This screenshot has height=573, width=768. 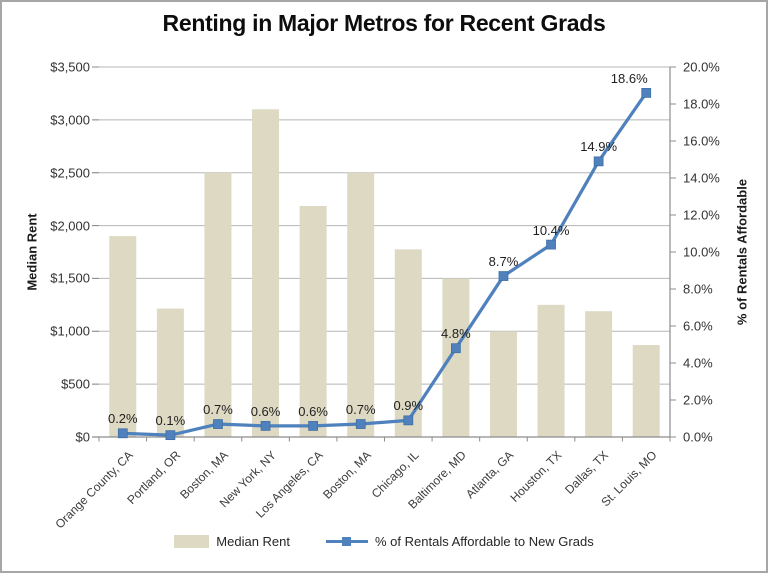 What do you see at coordinates (170, 421) in the screenshot?
I see `point-data-label: 0.1%` at bounding box center [170, 421].